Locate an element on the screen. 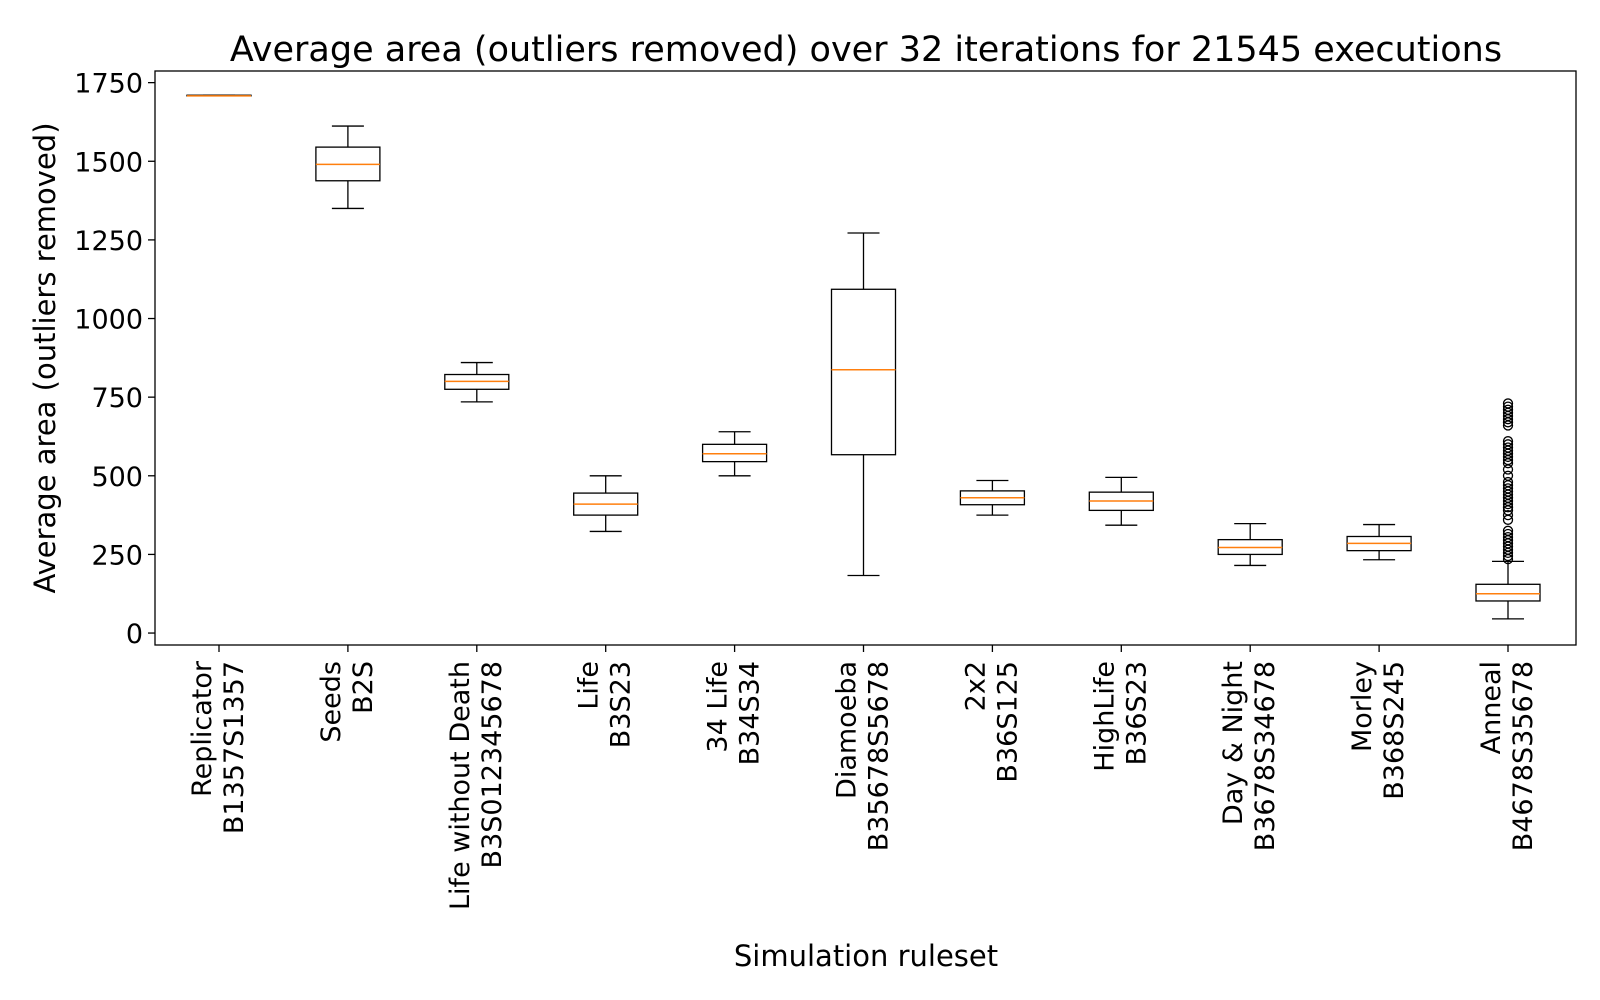 This screenshot has height=1000, width=1600. x-tick-label-name: Seeds is located at coordinates (331, 702).